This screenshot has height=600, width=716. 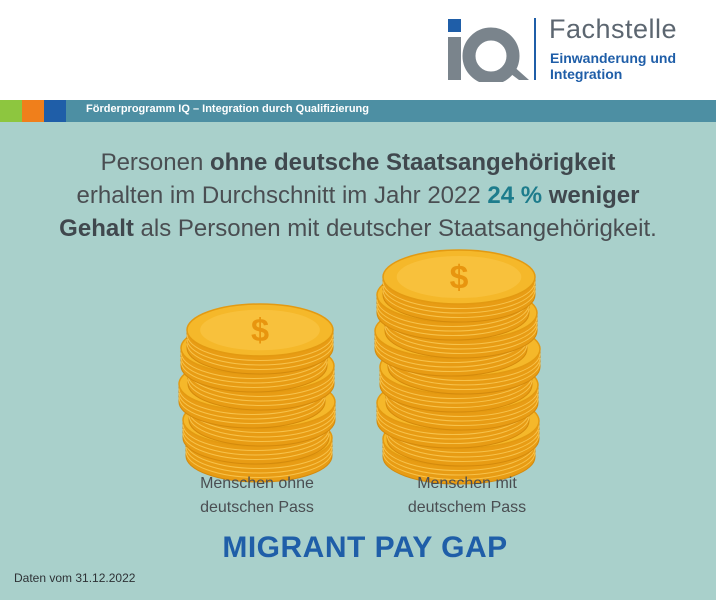 I want to click on org-subtitle-line2: Integration, so click(x=586, y=74).